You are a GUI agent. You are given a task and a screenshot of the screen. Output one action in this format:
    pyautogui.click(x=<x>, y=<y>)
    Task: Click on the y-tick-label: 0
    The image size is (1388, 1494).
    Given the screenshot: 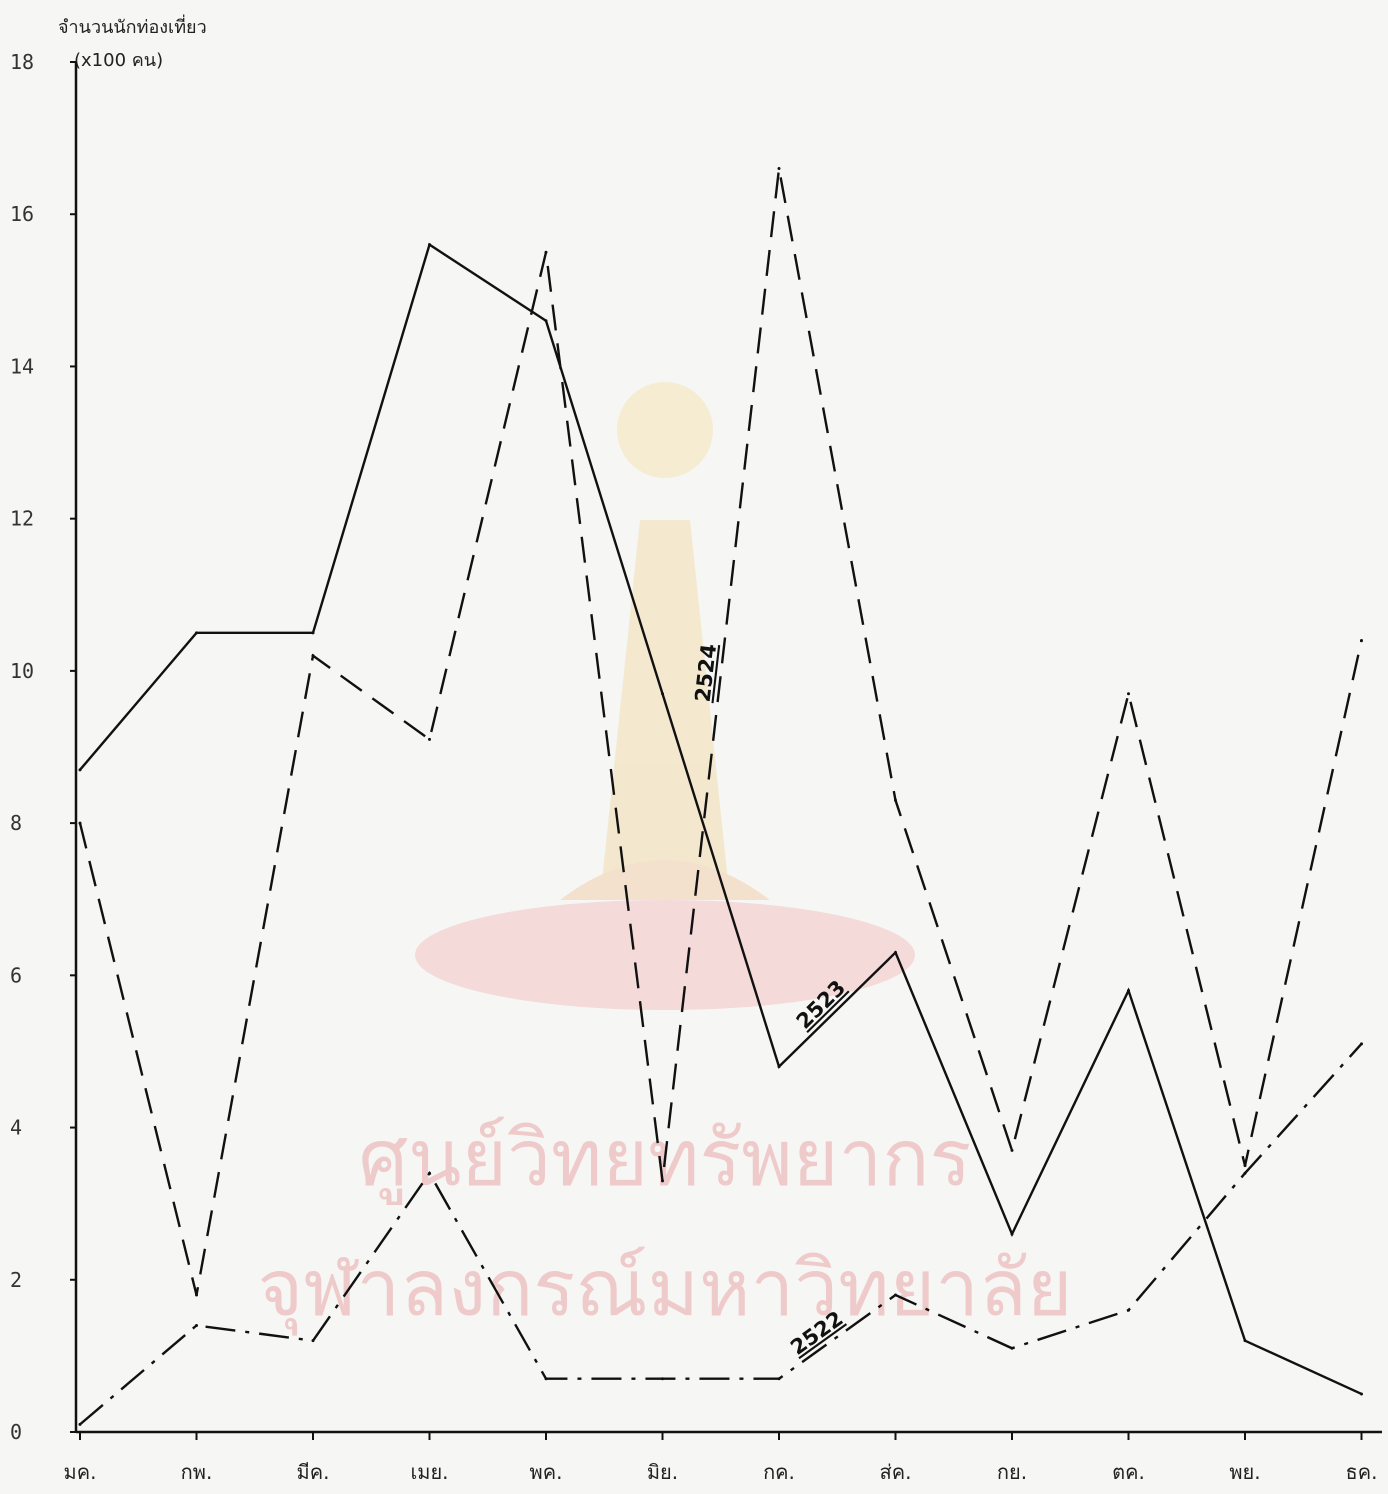 What is the action you would take?
    pyautogui.click(x=16, y=1432)
    